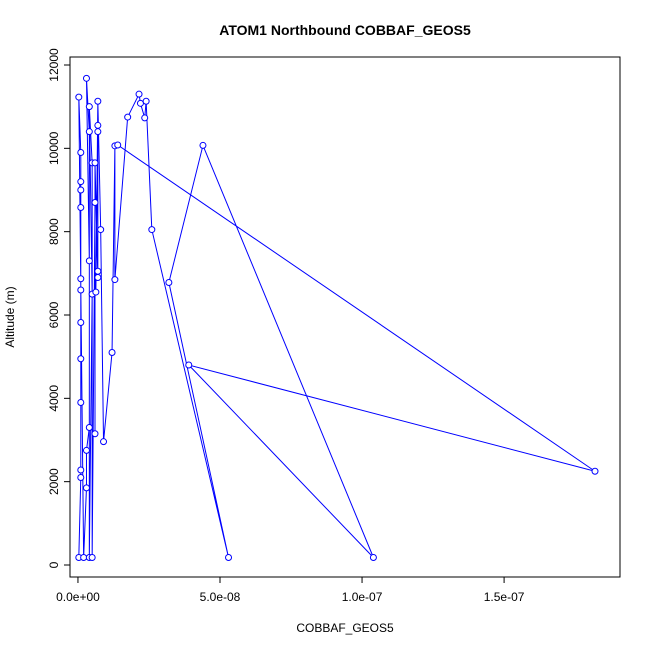 This screenshot has width=650, height=650. Describe the element at coordinates (504, 597) in the screenshot. I see `x-tick-label: 1.5e-07` at that location.